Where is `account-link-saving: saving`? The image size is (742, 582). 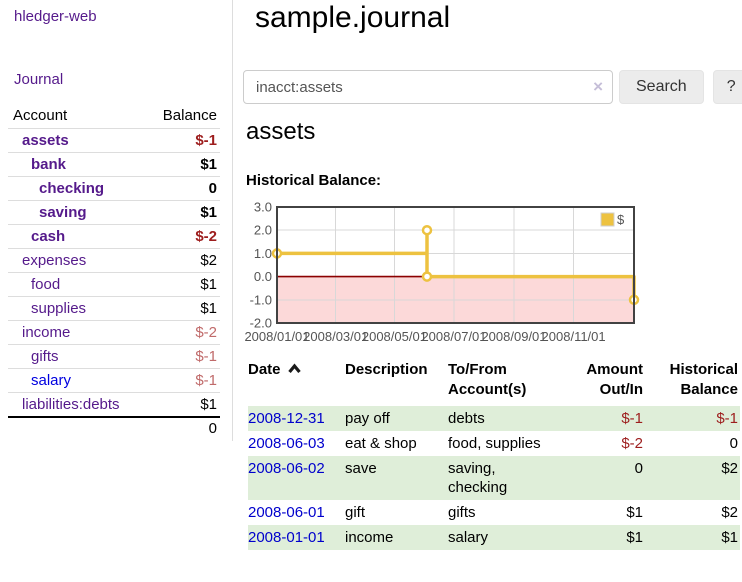 account-link-saving: saving is located at coordinates (63, 212).